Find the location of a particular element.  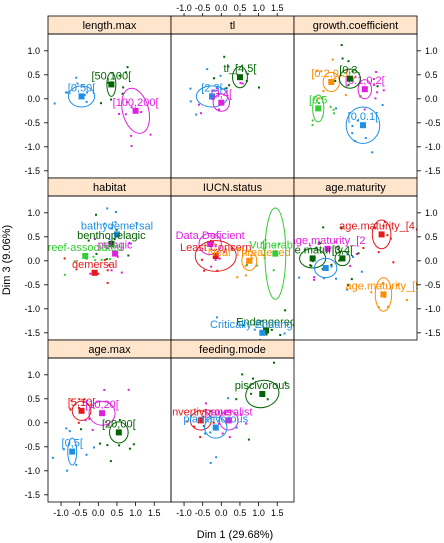

panel-tl: tl [2,3[tl_[4,5[[3,4[-1.0 -0.5 0.0 0.5 1.0 1.5 is located at coordinates (232, 91).